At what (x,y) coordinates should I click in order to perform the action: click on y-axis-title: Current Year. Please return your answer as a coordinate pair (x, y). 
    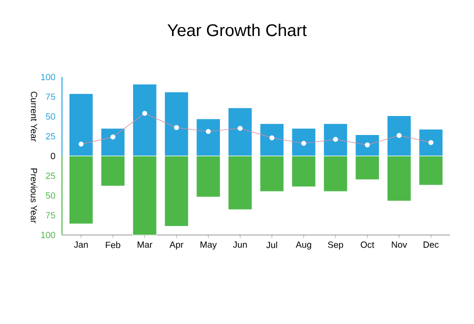
    Looking at the image, I should click on (34, 117).